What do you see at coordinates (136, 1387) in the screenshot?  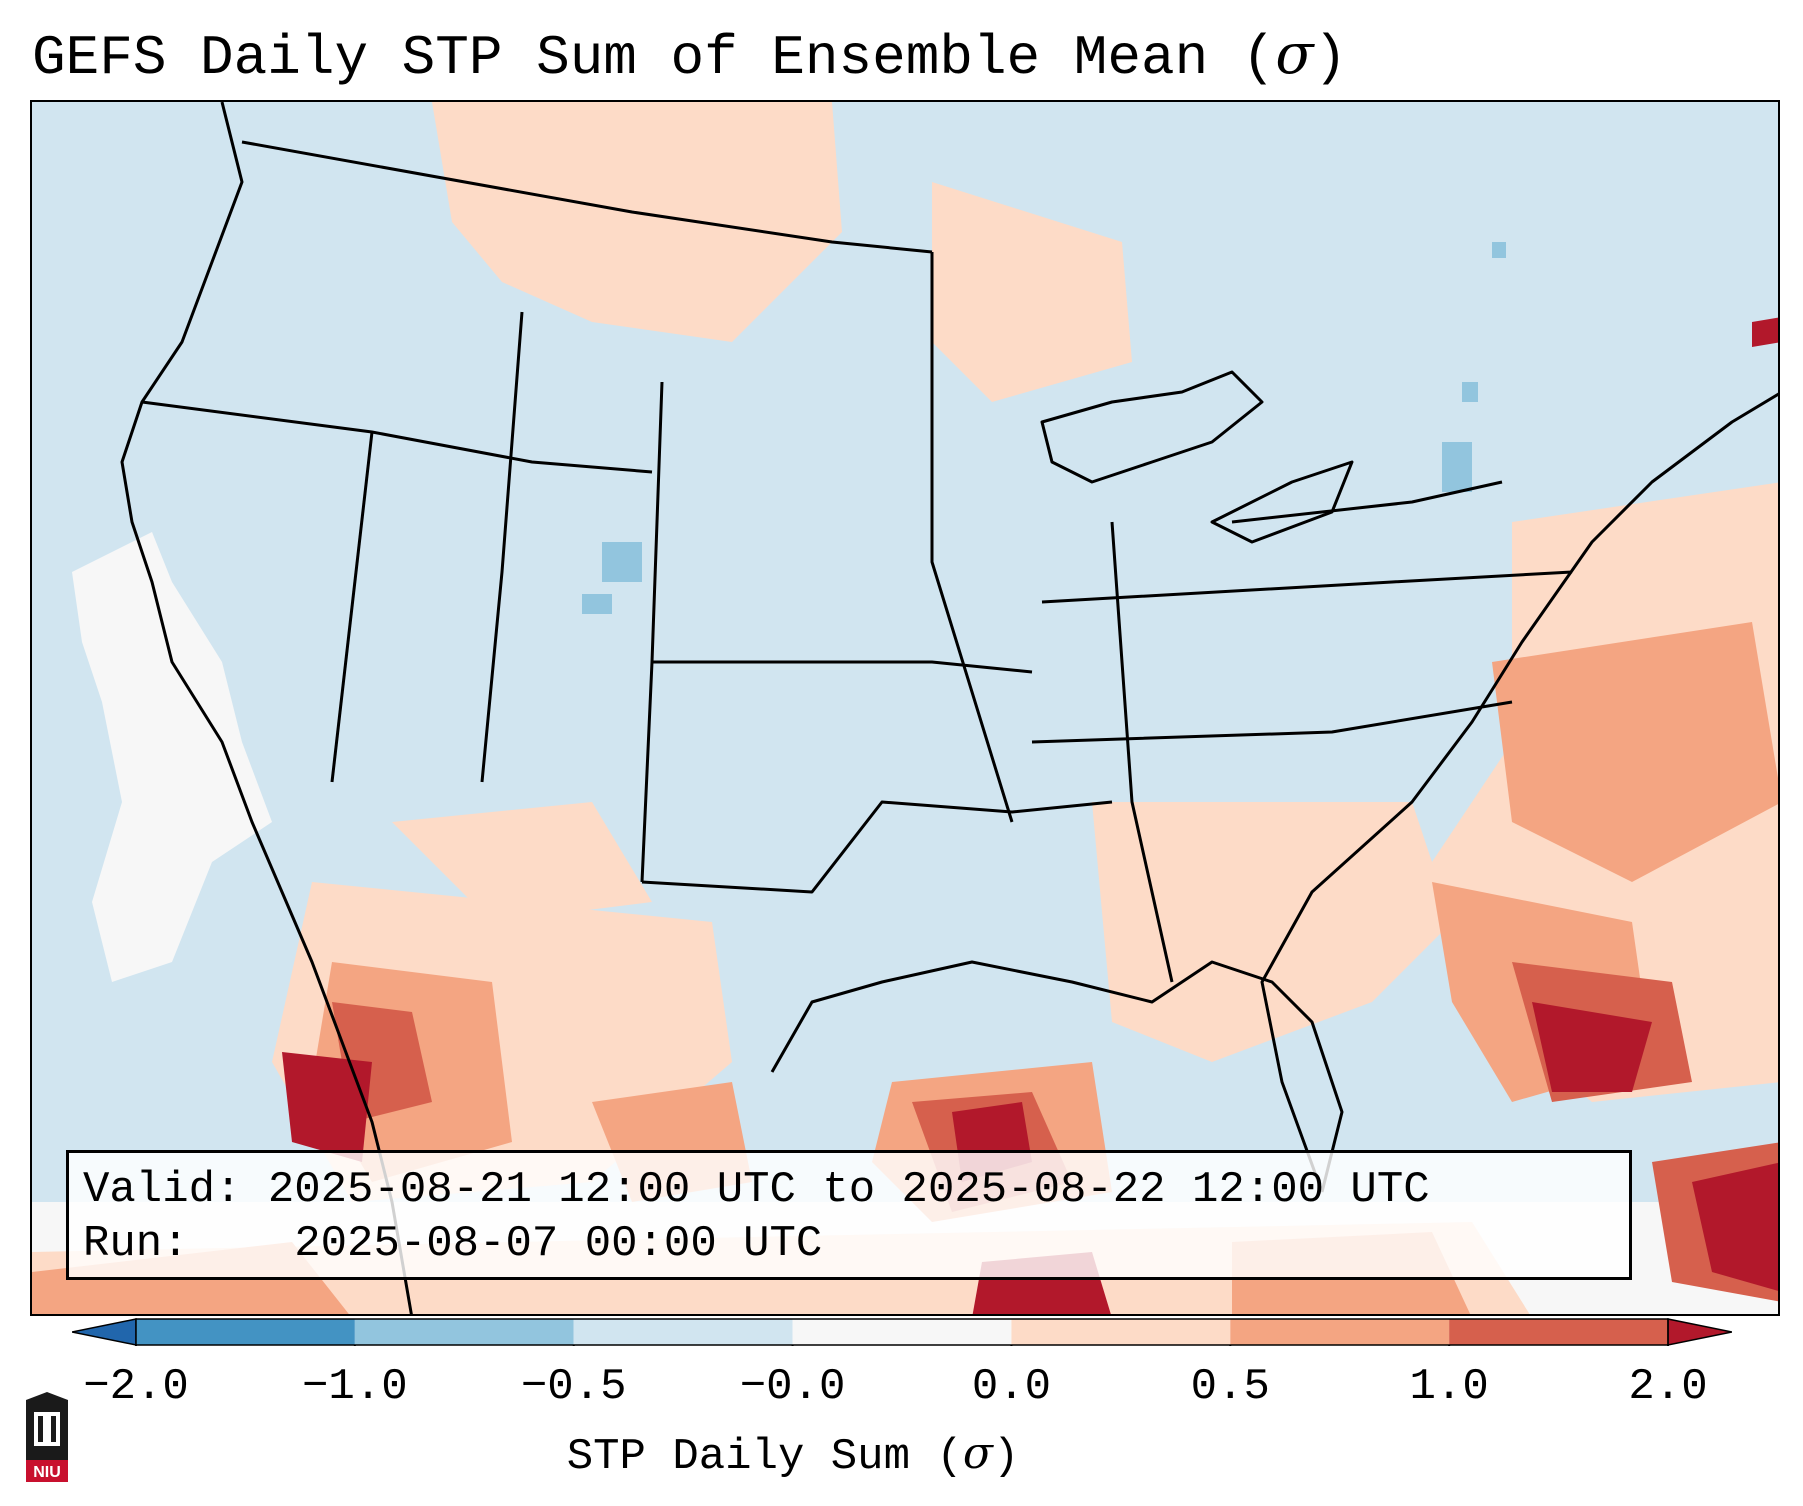 I see `colorbar-tick-label: −2.0` at bounding box center [136, 1387].